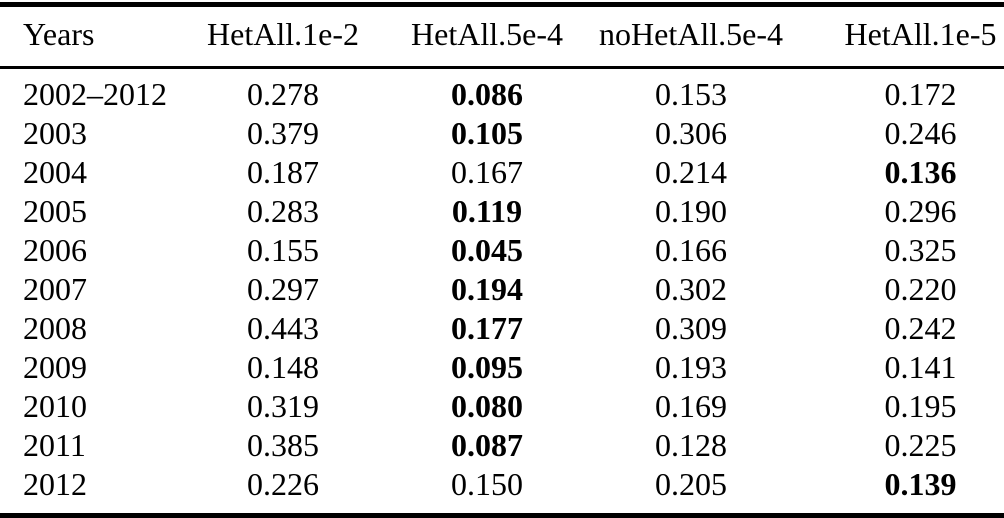 The width and height of the screenshot is (1004, 518). What do you see at coordinates (90, 36) in the screenshot?
I see `column-header-years: Years` at bounding box center [90, 36].